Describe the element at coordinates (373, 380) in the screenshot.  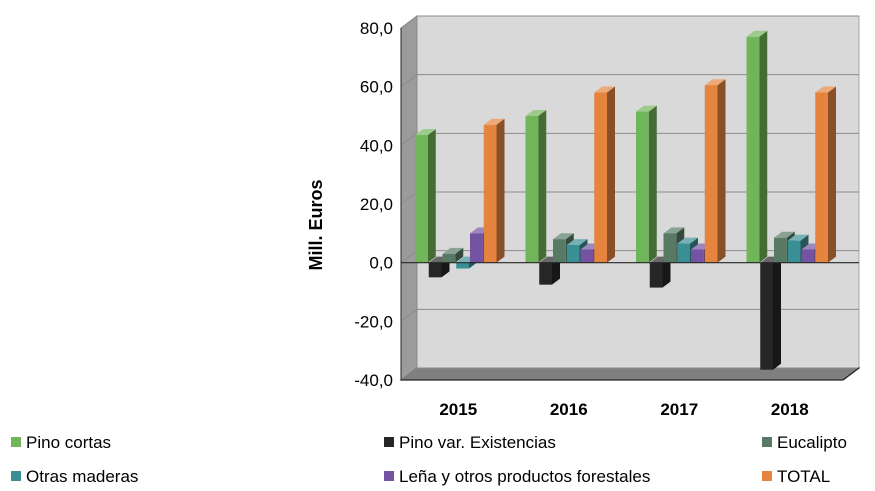
I see `y-tick-label: -40,0` at that location.